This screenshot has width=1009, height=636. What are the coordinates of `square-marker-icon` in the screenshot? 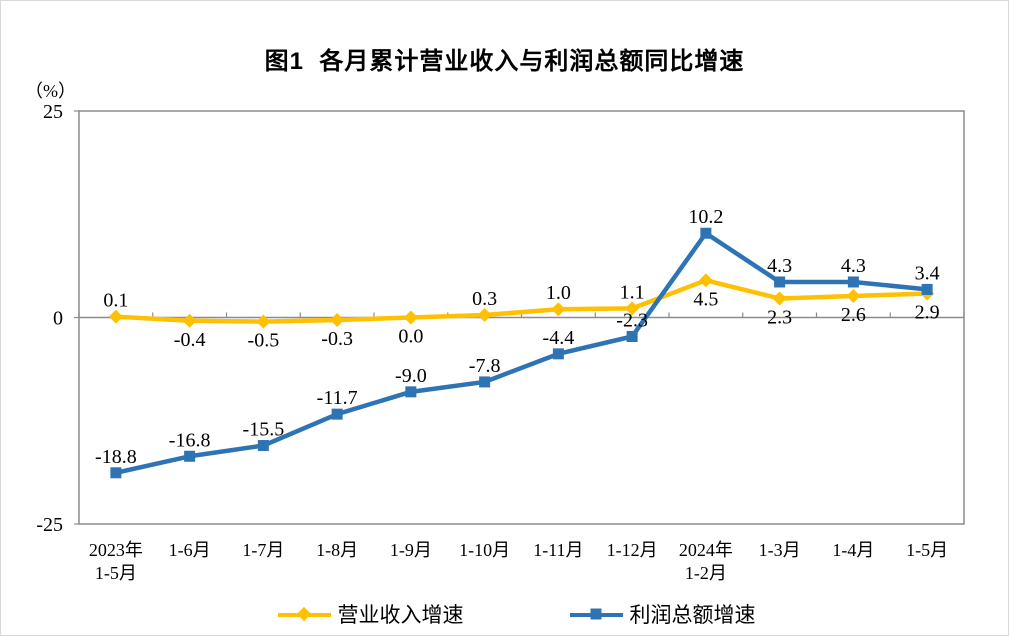 It's located at (596, 614).